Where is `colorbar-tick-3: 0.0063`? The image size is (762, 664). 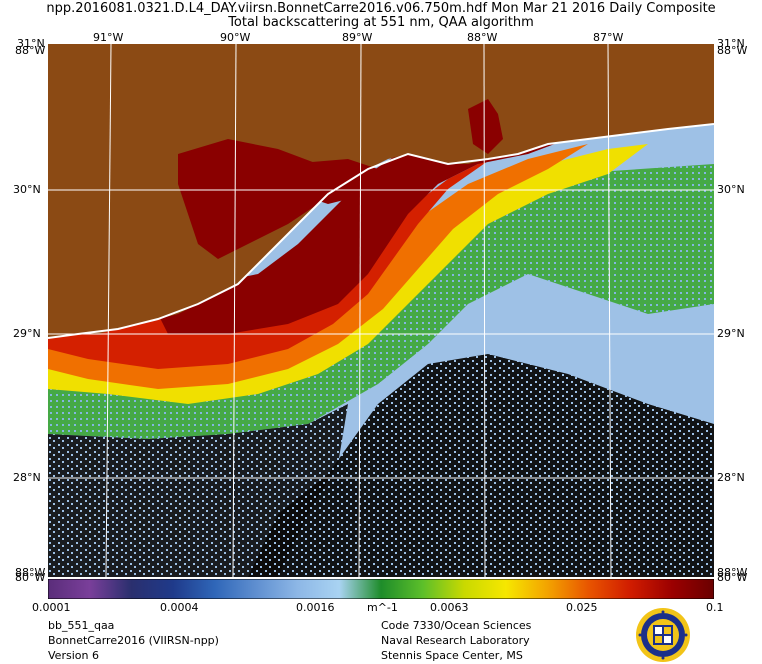
colorbar-tick-3: 0.0063 is located at coordinates (449, 607).